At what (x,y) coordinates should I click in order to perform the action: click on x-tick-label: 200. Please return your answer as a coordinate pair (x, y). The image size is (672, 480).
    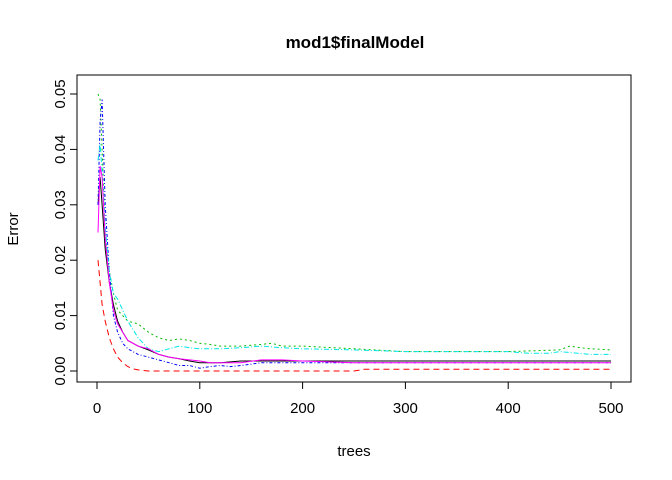
    Looking at the image, I should click on (302, 408).